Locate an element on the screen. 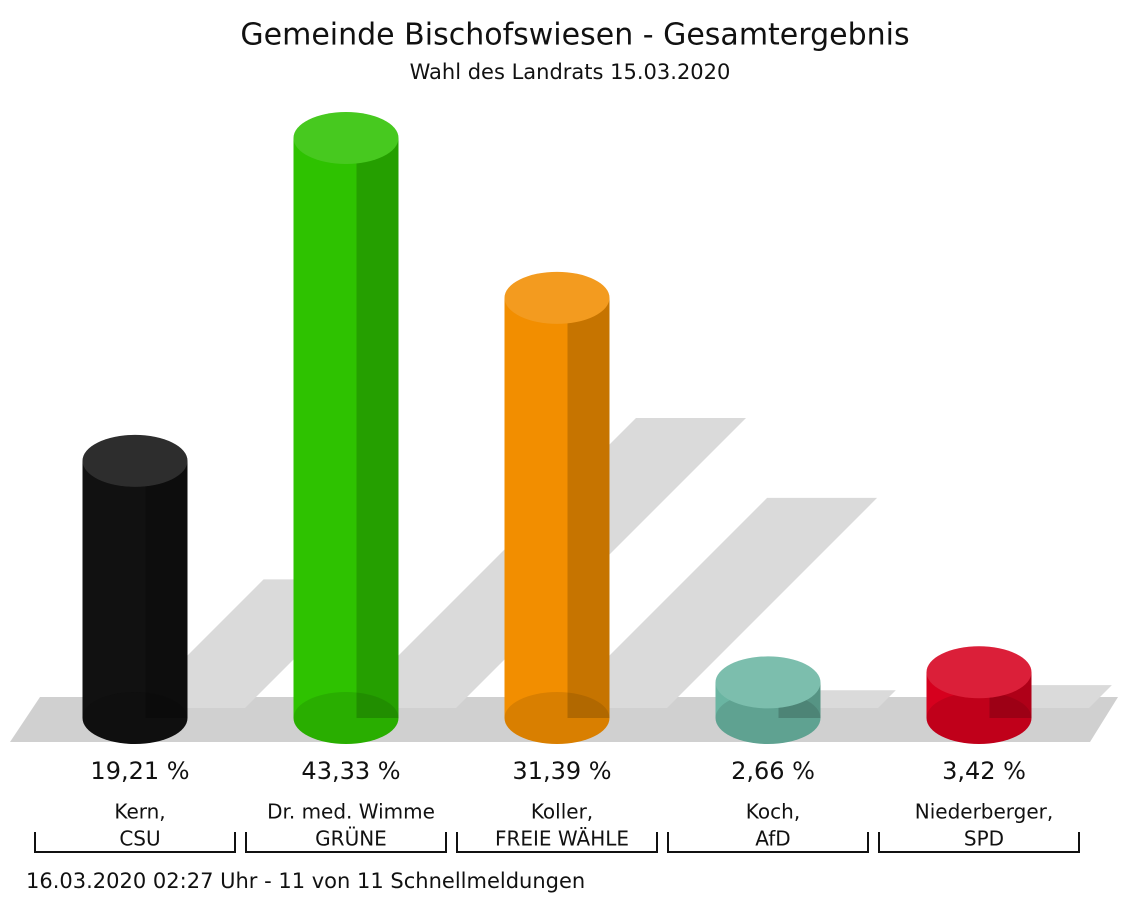 This screenshot has width=1133, height=907. category-label: AfD is located at coordinates (772, 839).